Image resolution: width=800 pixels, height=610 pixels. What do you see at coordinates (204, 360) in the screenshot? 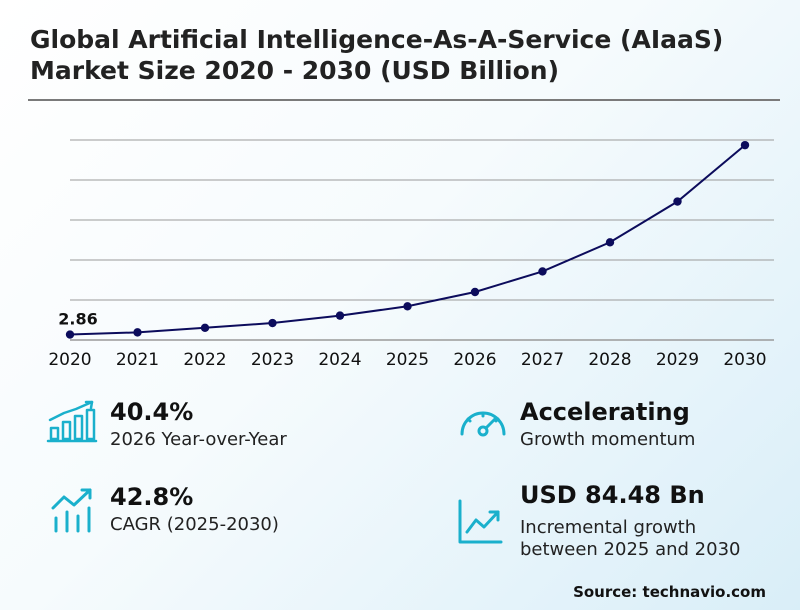
I see `x-tick-label: 2022` at bounding box center [204, 360].